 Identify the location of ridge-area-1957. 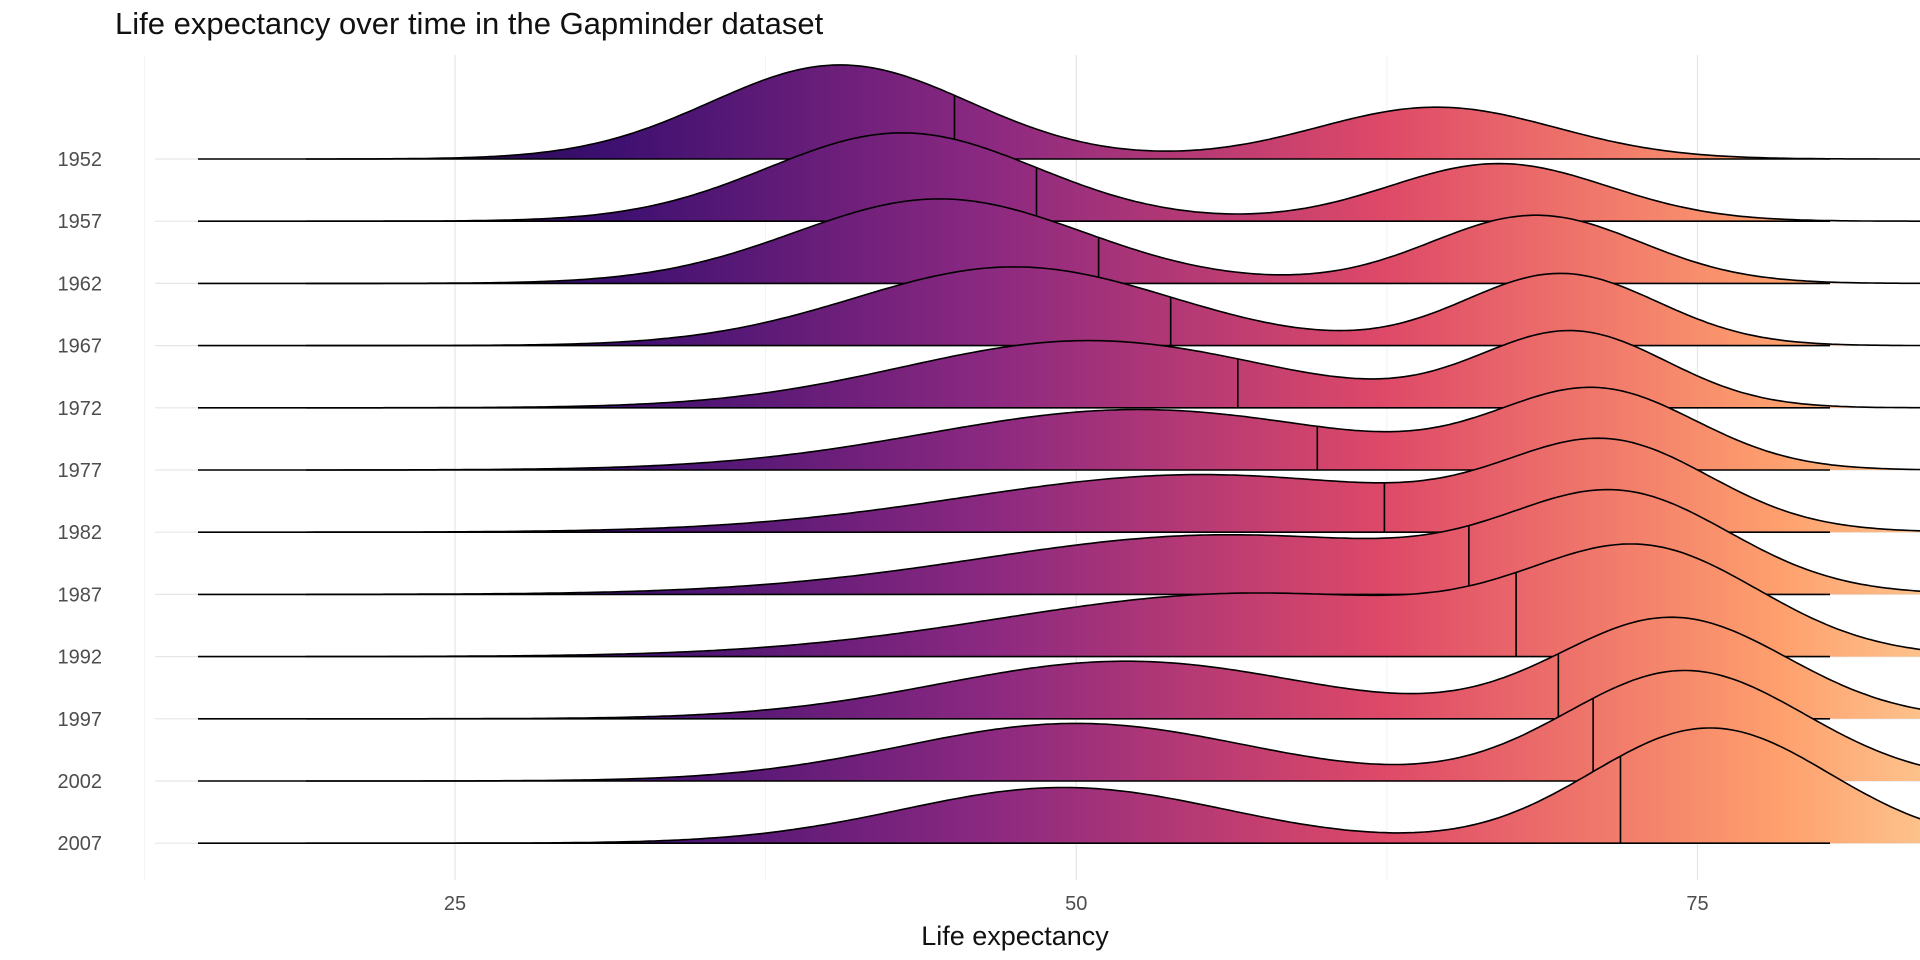
(1112, 177).